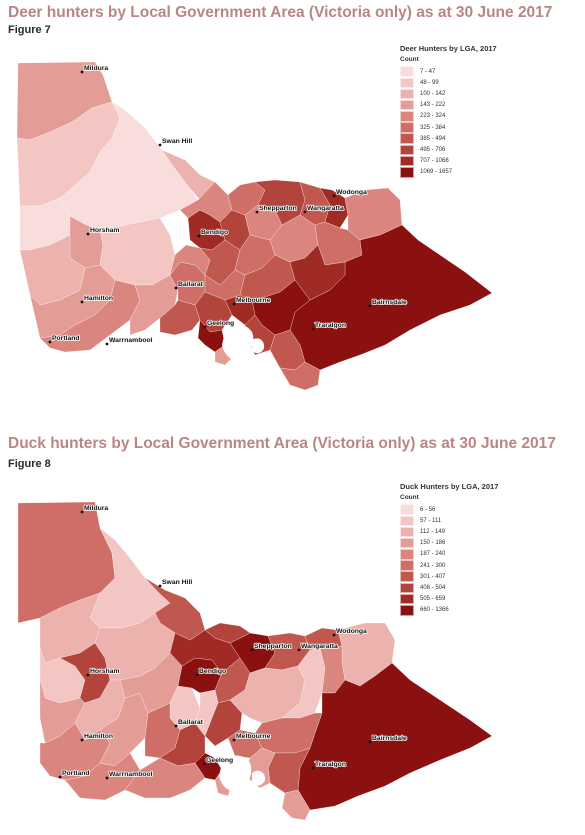 This screenshot has height=835, width=585. I want to click on legend-item: 707 - 1068, so click(448, 161).